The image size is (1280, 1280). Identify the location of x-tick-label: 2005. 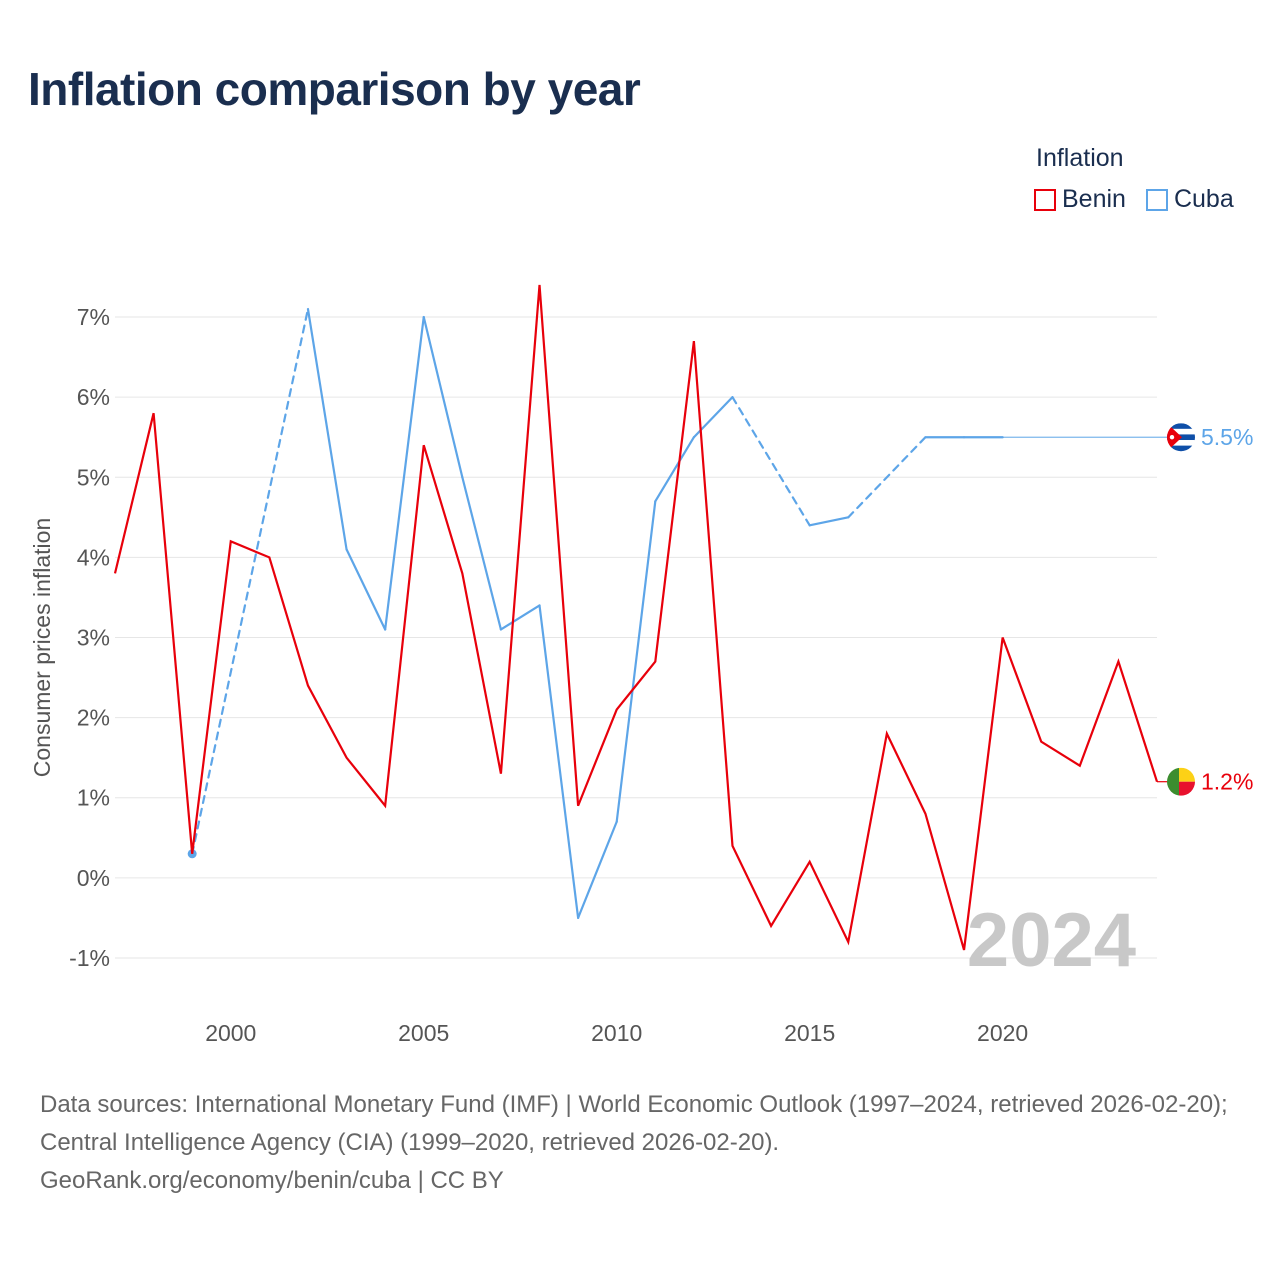
(423, 1033).